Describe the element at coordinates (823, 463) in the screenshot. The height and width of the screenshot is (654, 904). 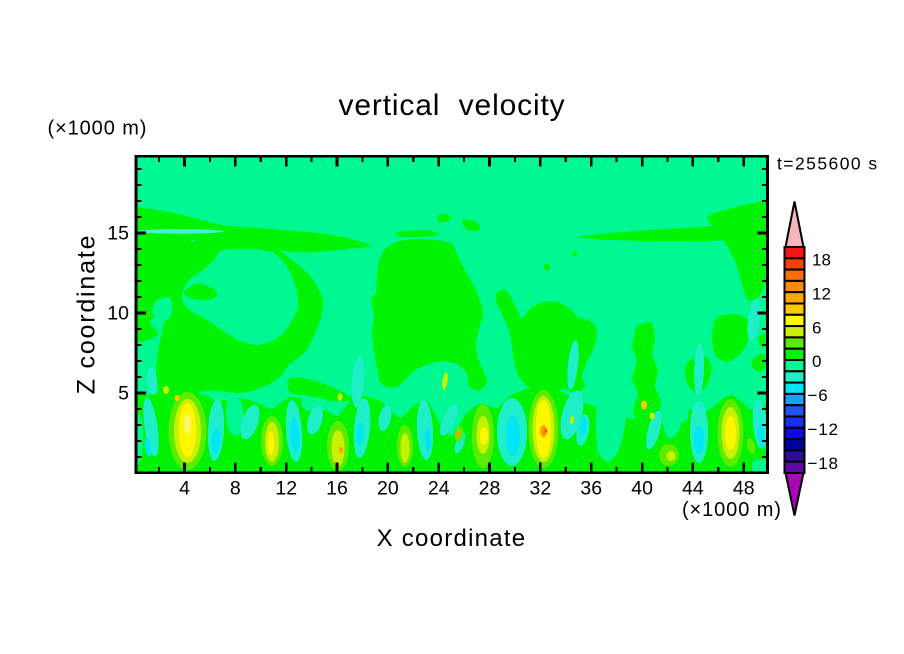
I see `svg-text: −18` at that location.